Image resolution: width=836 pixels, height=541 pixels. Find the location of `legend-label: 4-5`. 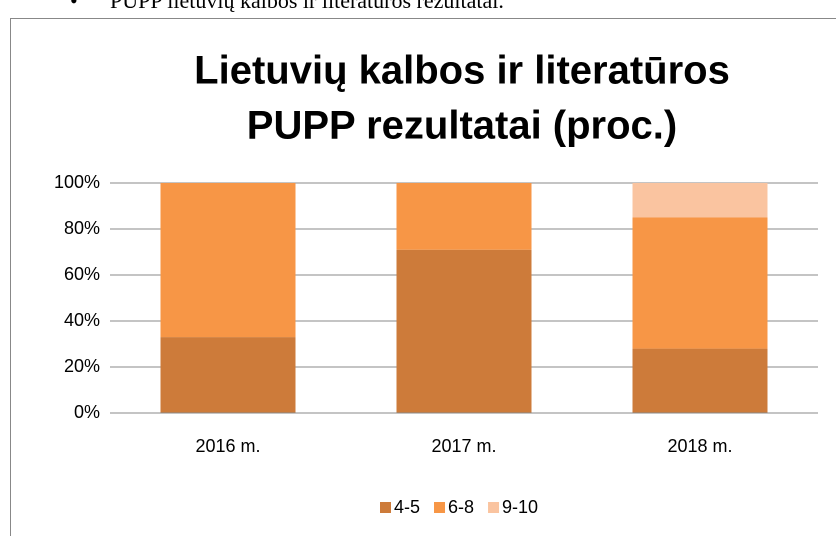

legend-label: 4-5 is located at coordinates (407, 507).